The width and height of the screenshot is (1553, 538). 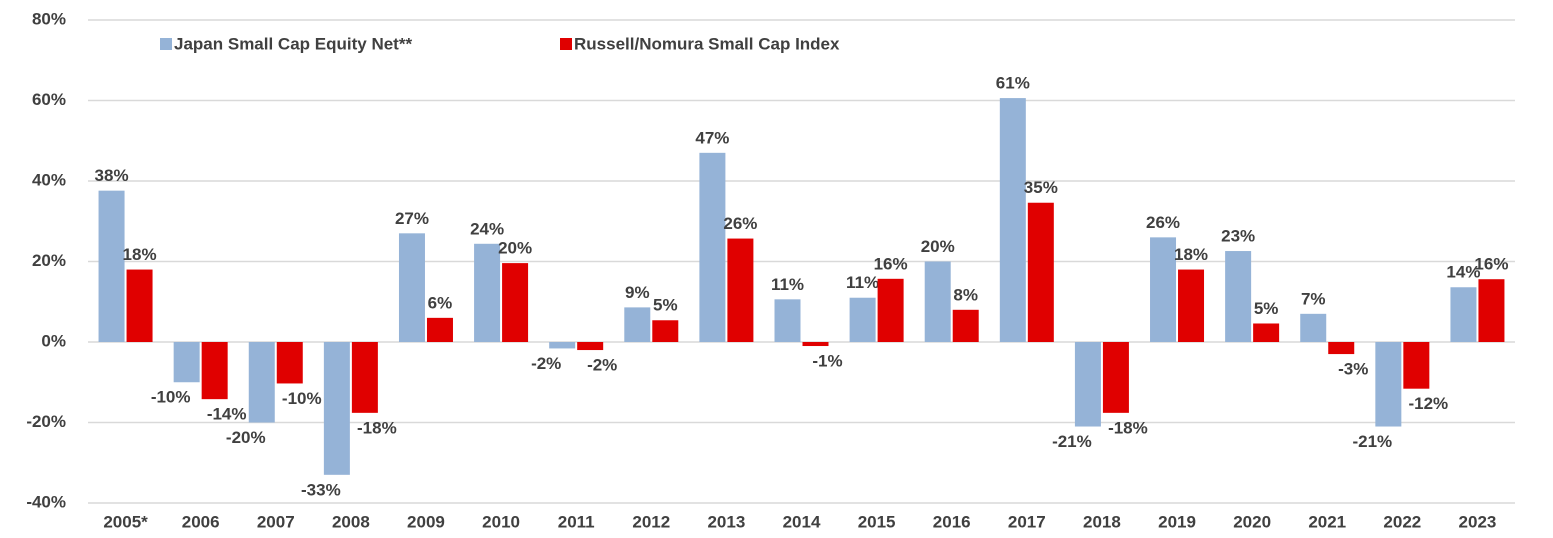 I want to click on y-tick-label: 40%, so click(x=49, y=179).